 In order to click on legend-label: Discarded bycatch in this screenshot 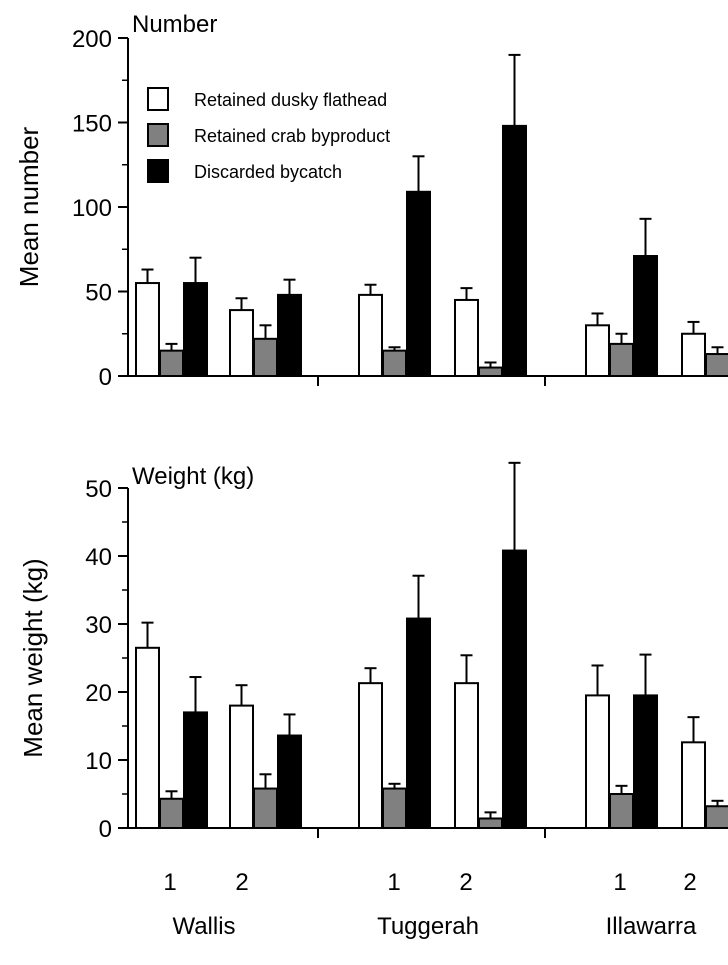, I will do `click(268, 172)`.